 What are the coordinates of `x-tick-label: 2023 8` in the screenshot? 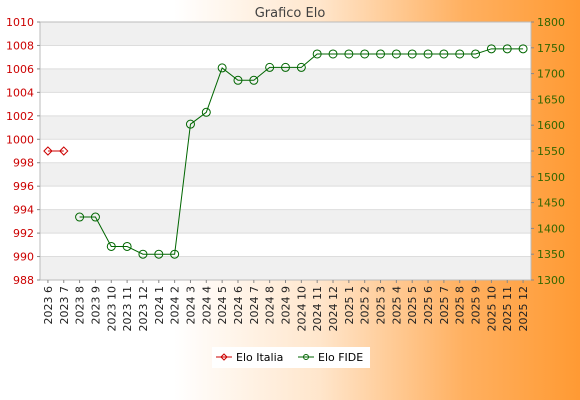 It's located at (80, 305).